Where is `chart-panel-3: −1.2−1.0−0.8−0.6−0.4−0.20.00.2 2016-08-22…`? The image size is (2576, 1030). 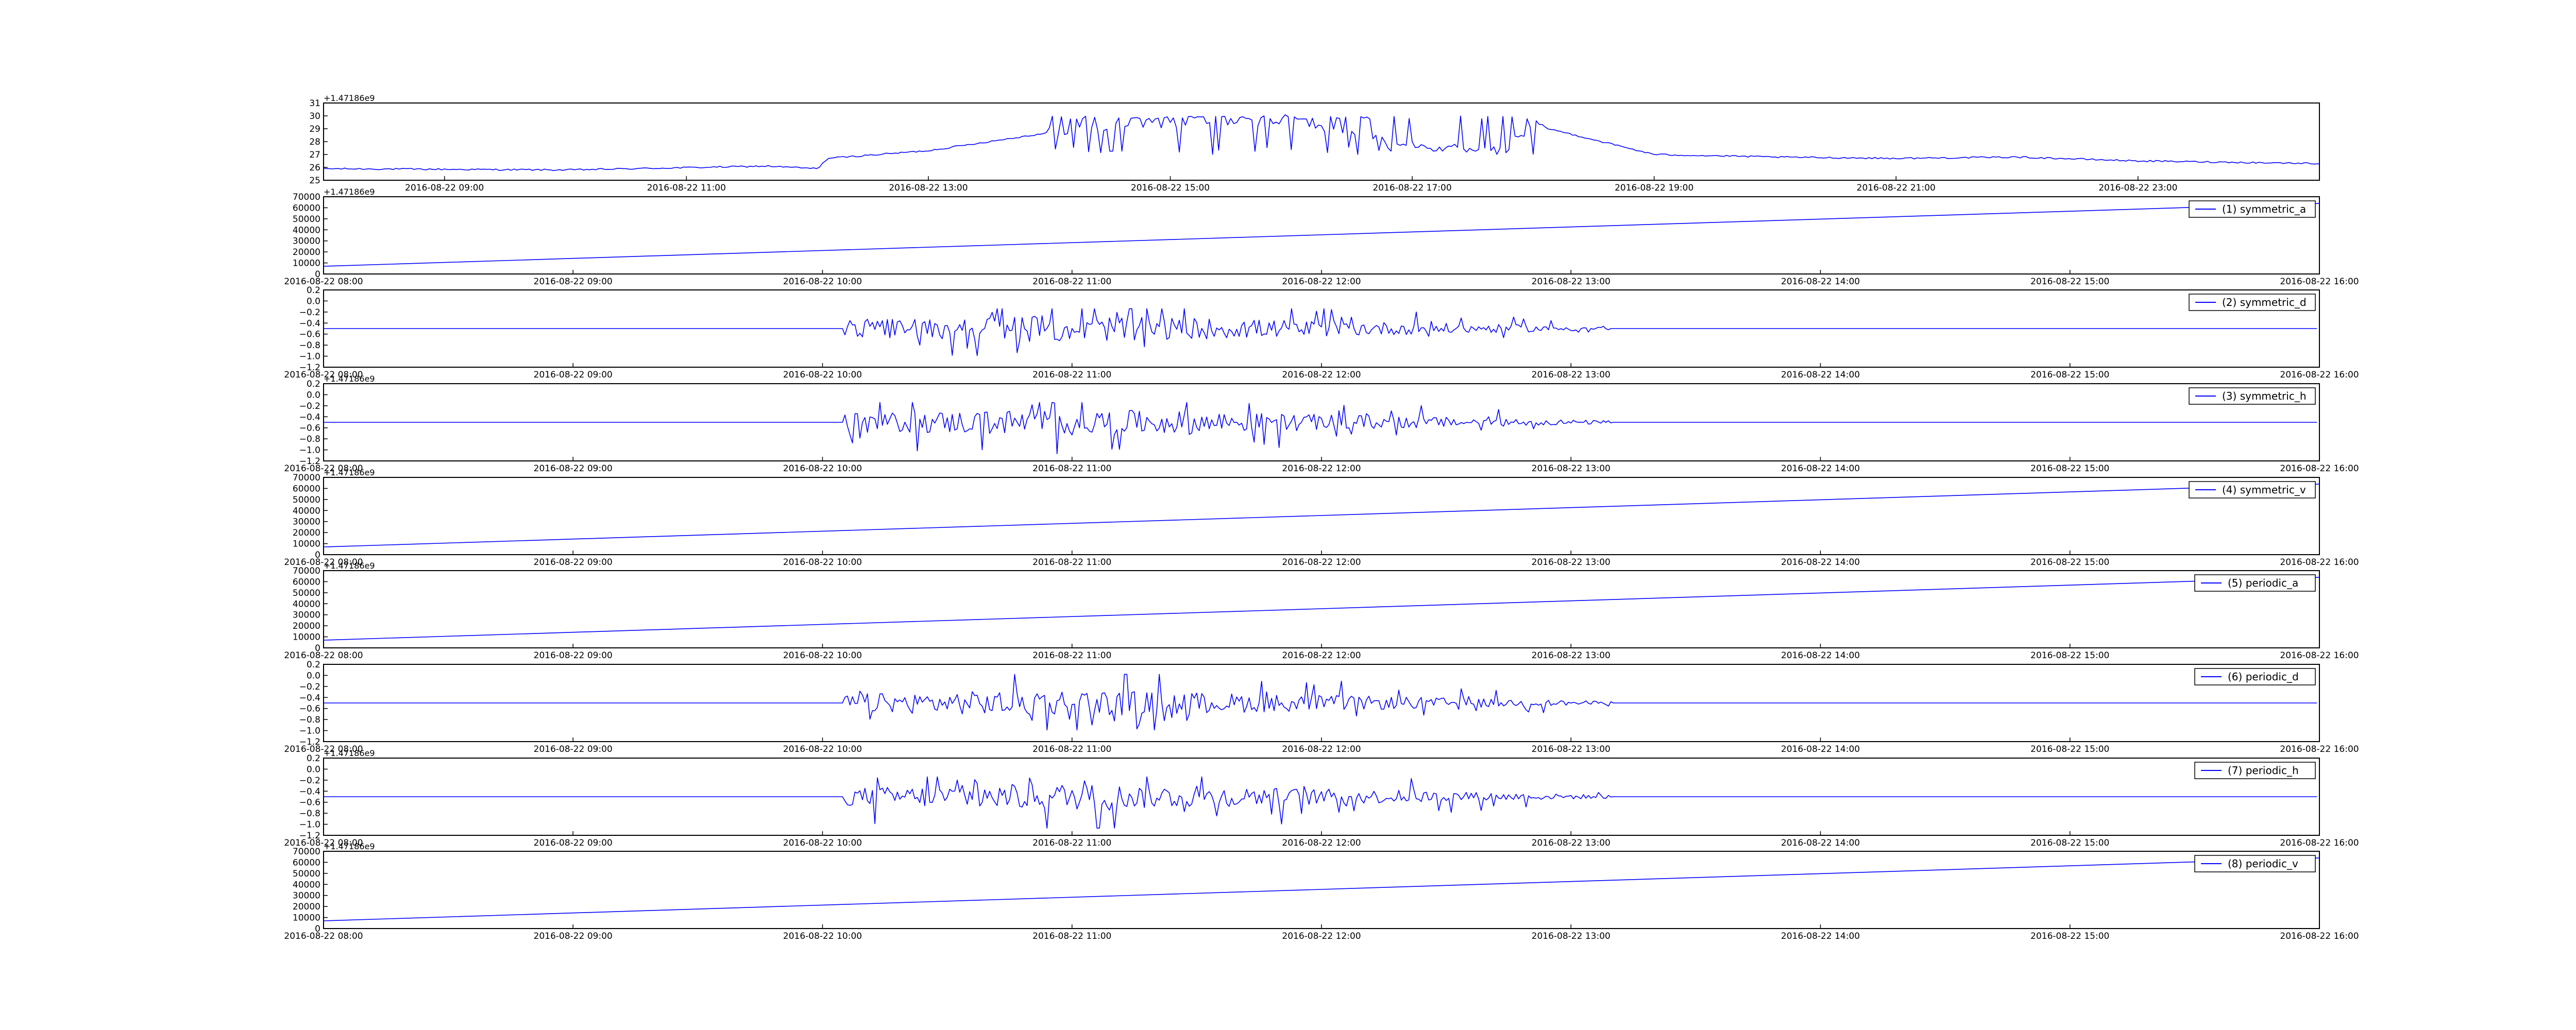 chart-panel-3: −1.2−1.0−0.8−0.6−0.4−0.20.00.2 2016-08-22… is located at coordinates (1321, 332).